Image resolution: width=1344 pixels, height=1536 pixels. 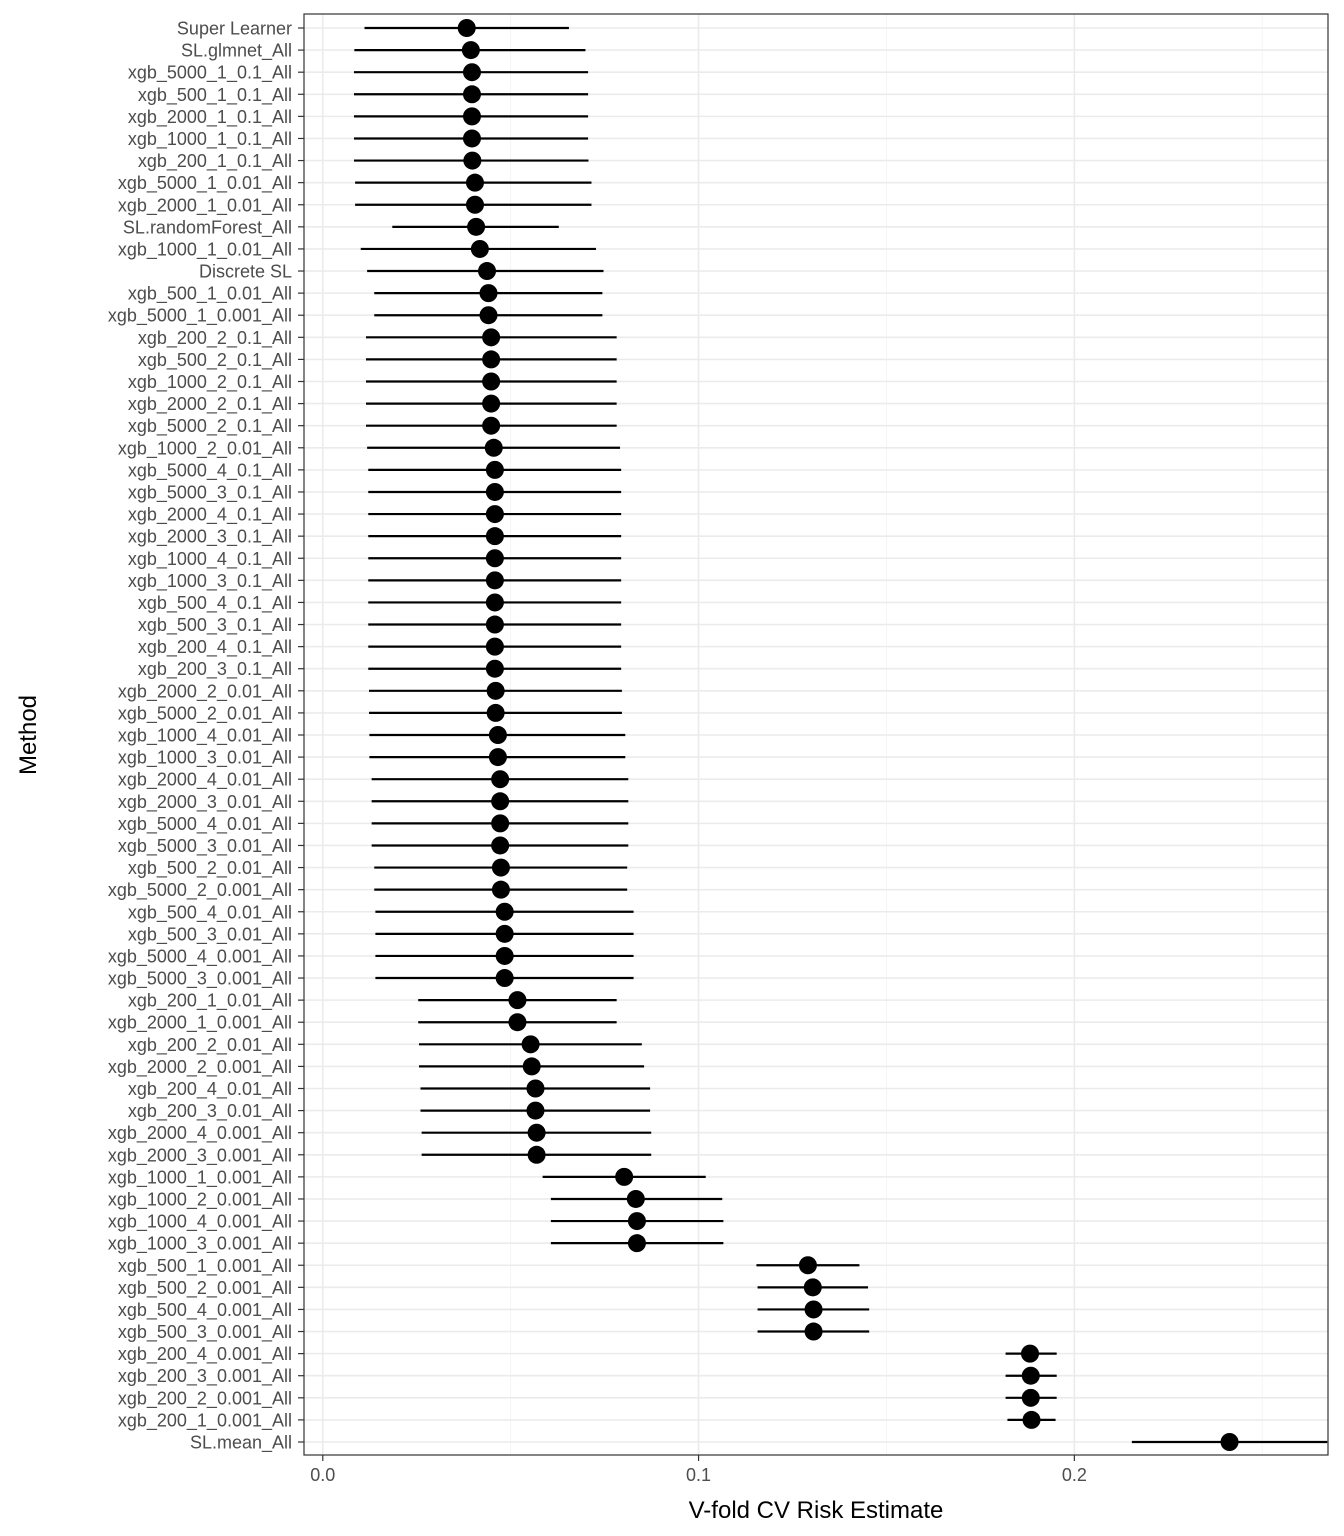 What do you see at coordinates (205, 448) in the screenshot?
I see `y-tick-label: xgb_1000_2_0.01_All` at bounding box center [205, 448].